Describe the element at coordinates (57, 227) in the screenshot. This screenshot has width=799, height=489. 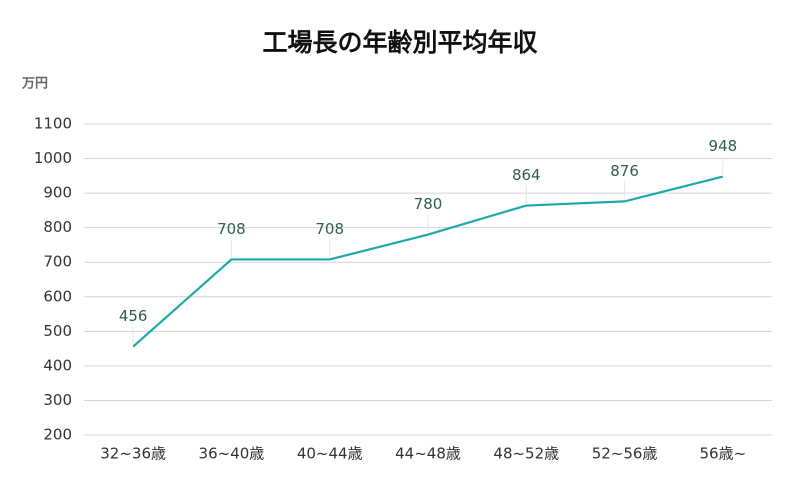
I see `y-tick-label: 800` at that location.